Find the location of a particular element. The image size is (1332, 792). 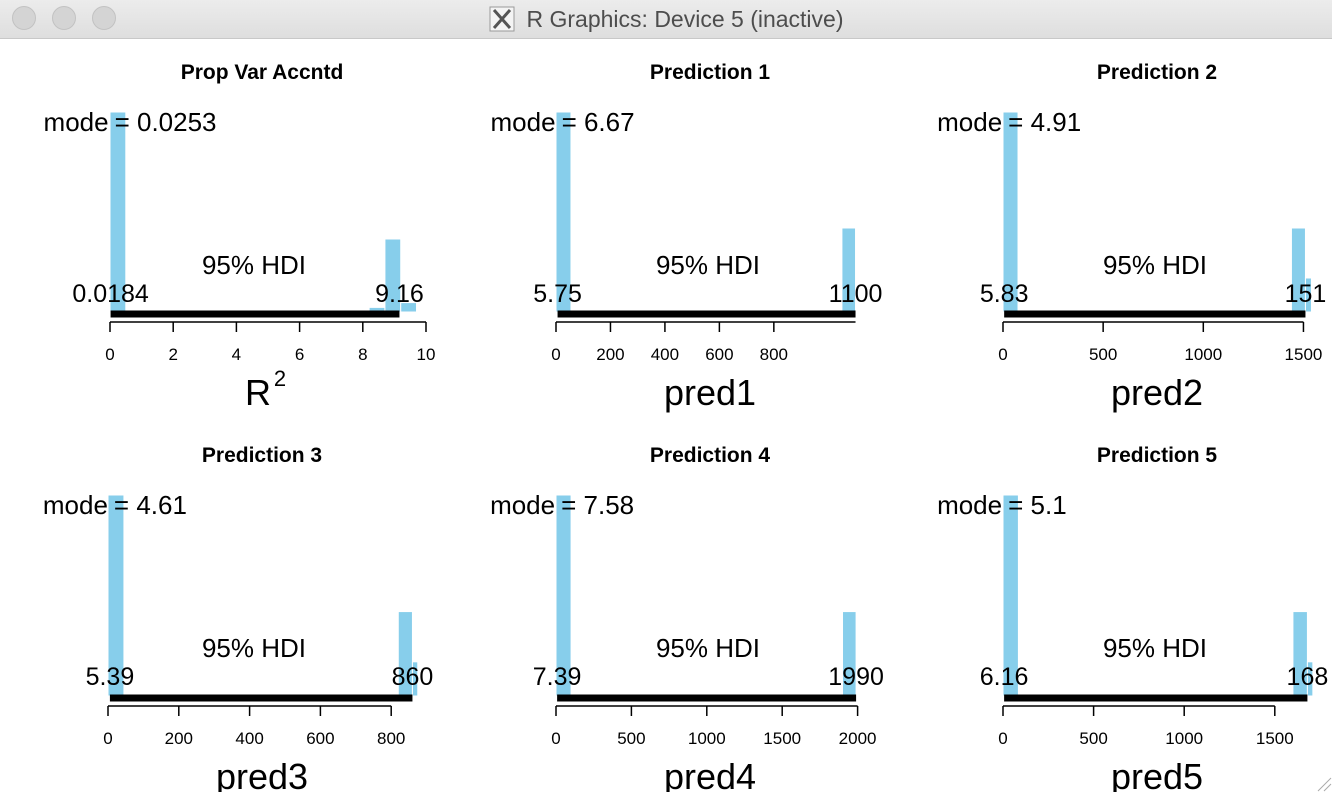

x-tick-label: 4 is located at coordinates (236, 354).